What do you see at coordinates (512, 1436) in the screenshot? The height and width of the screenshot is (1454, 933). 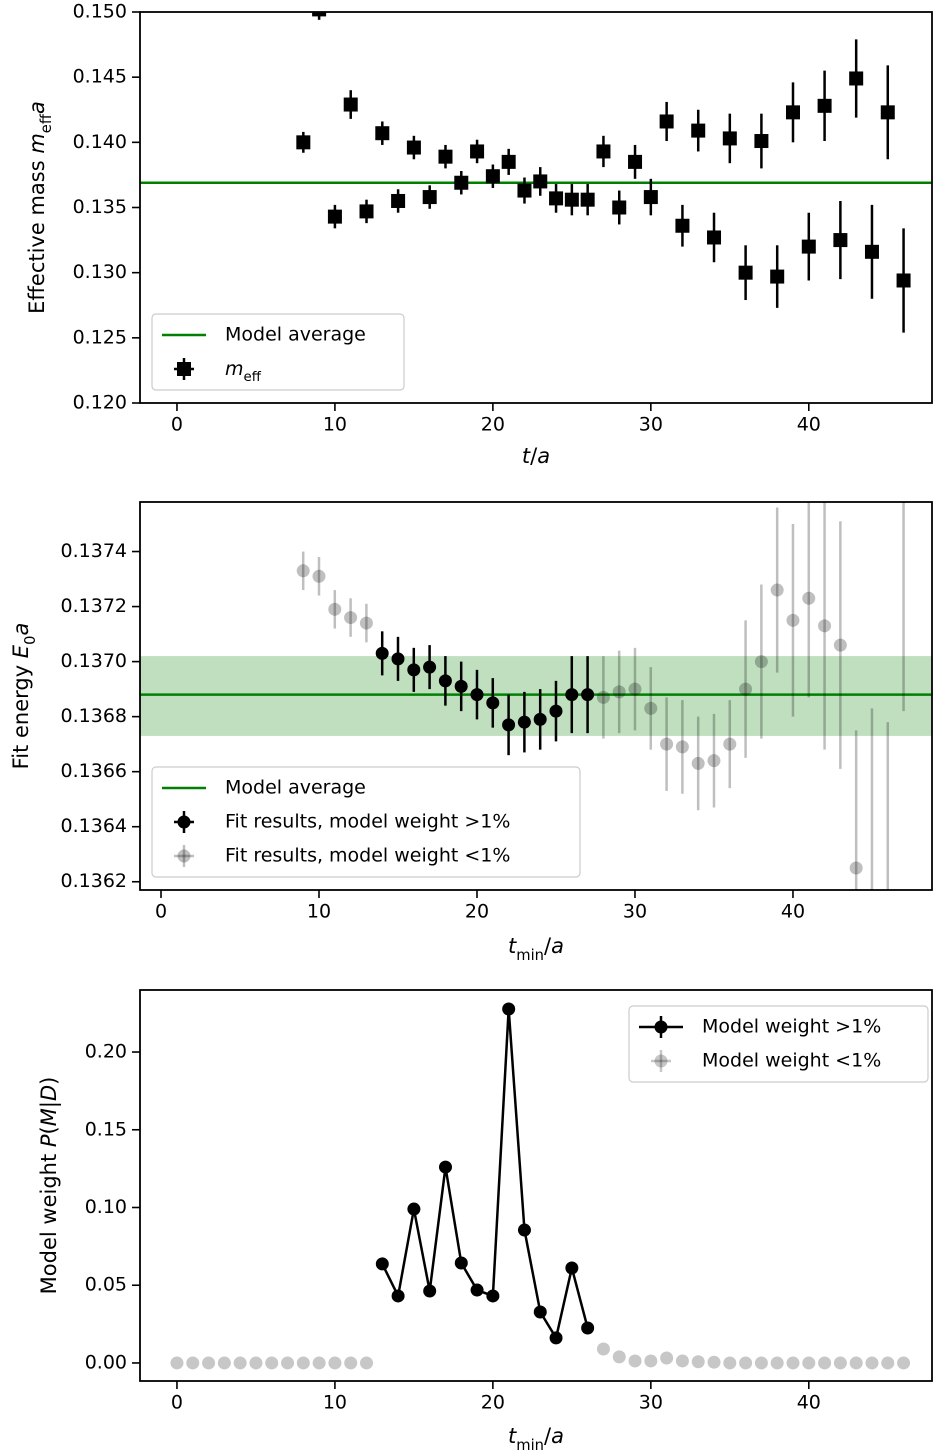 I see `label-part: t` at bounding box center [512, 1436].